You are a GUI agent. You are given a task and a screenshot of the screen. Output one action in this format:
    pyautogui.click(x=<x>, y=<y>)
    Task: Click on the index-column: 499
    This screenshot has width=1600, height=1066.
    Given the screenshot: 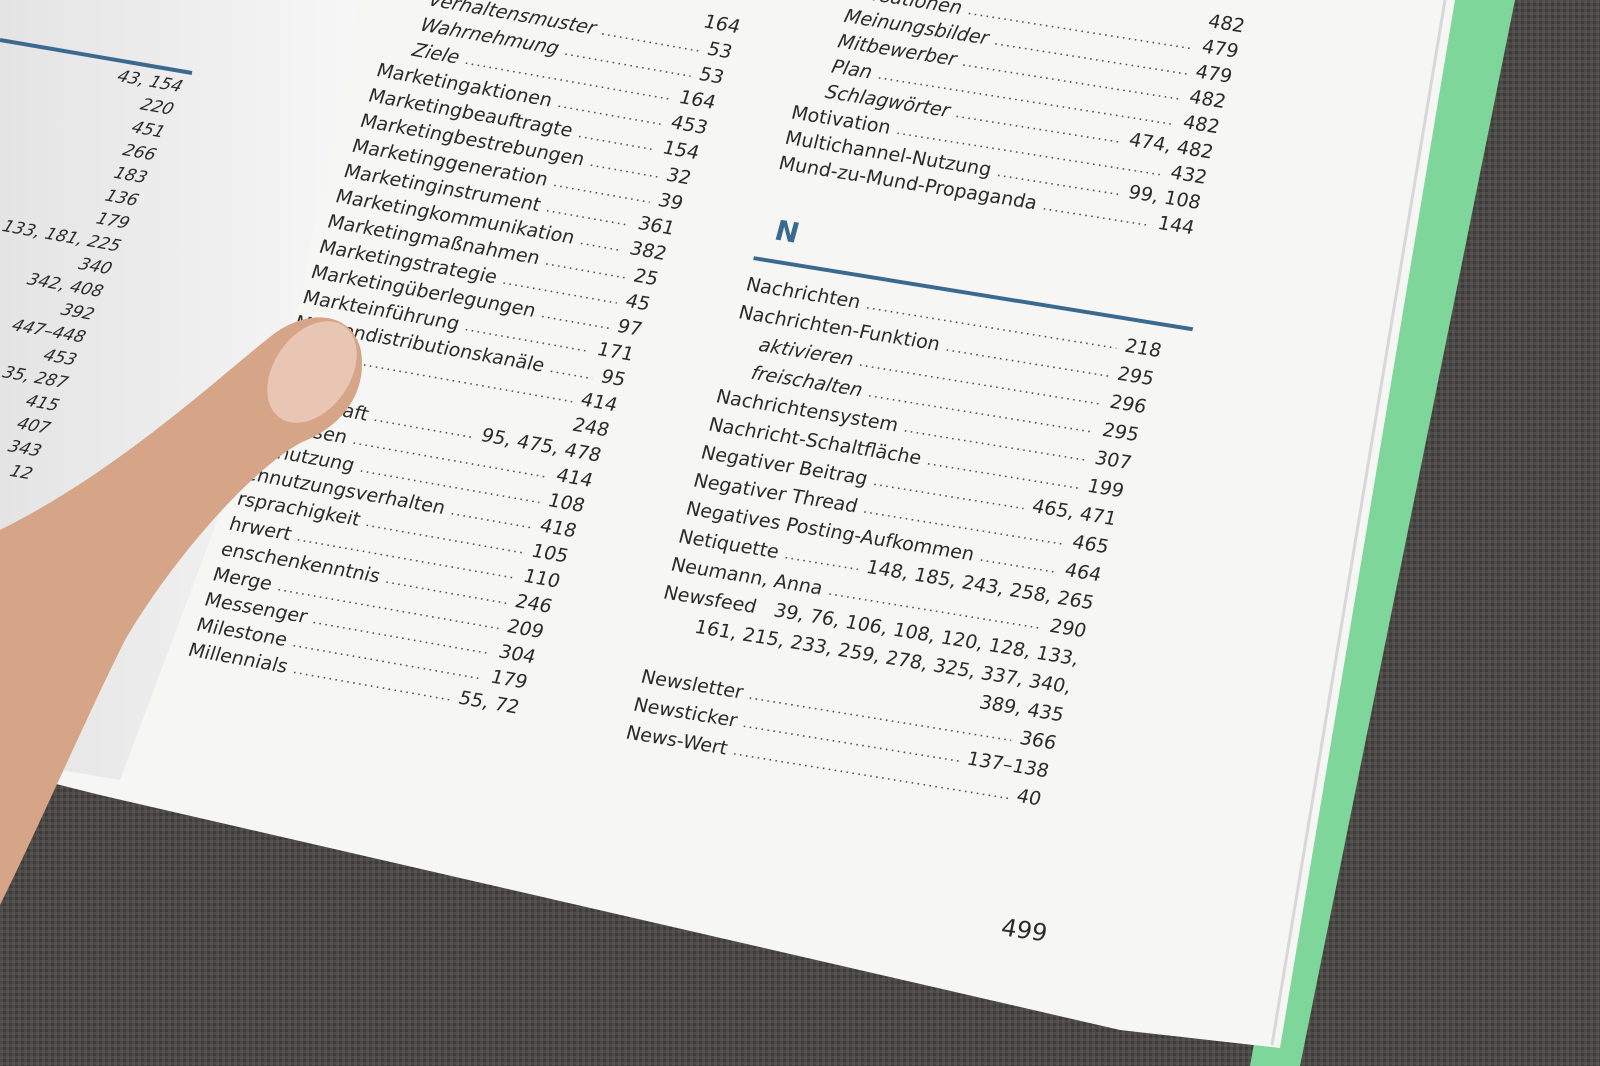 What is the action you would take?
    pyautogui.click(x=1024, y=930)
    